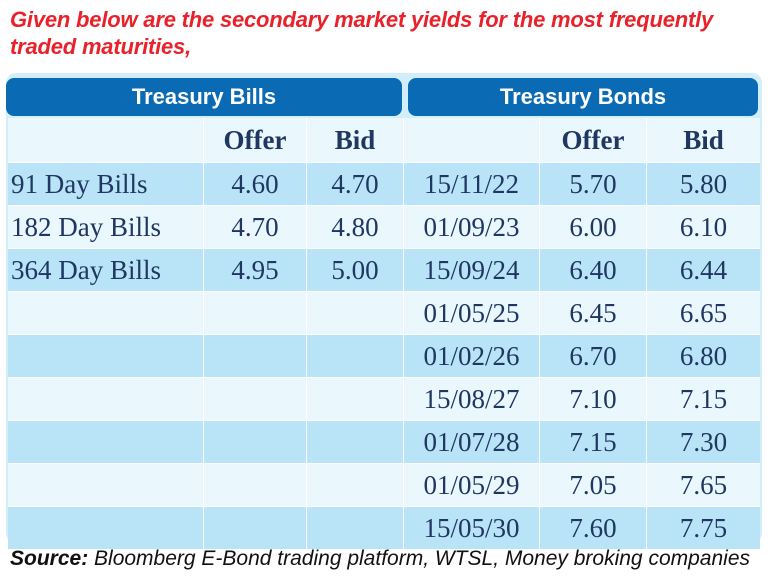  What do you see at coordinates (593, 140) in the screenshot?
I see `bond-offer-column-header: Offer` at bounding box center [593, 140].